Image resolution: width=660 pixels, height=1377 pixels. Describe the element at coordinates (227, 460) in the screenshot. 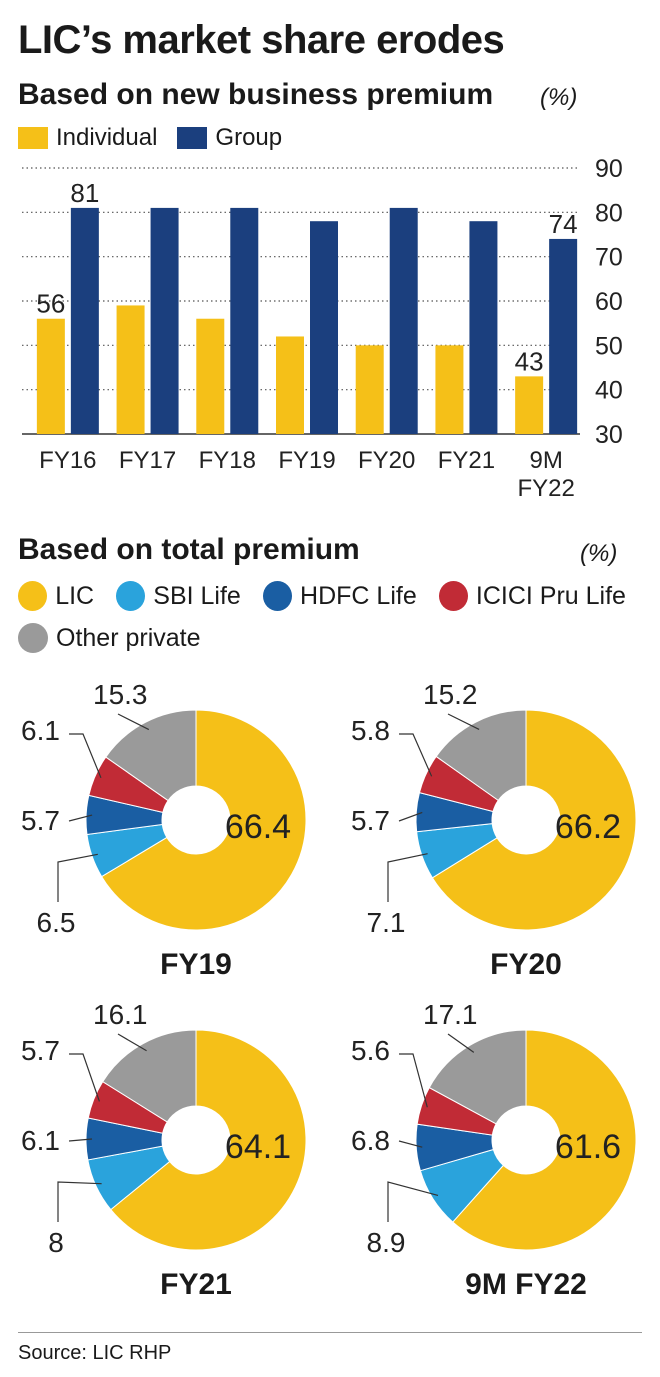

I see `x-tick-label: FY18` at that location.